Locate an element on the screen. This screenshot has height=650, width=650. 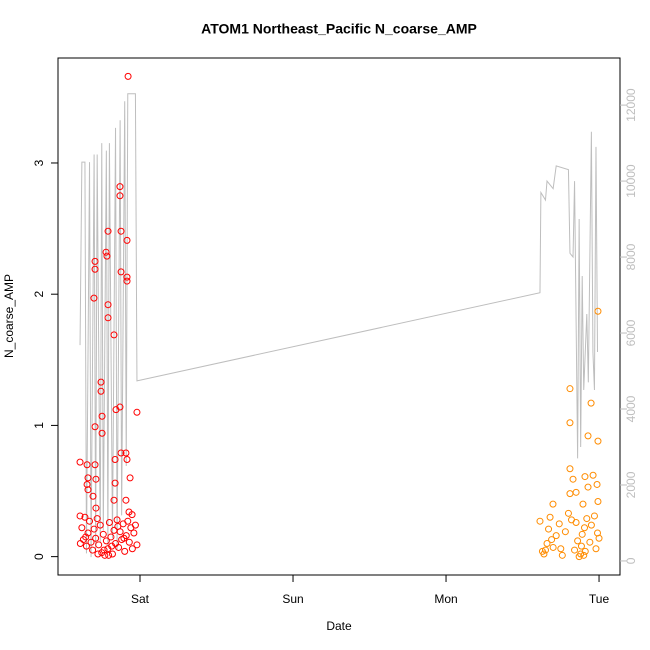
y2-tick-label: 8000 is located at coordinates (631, 256).